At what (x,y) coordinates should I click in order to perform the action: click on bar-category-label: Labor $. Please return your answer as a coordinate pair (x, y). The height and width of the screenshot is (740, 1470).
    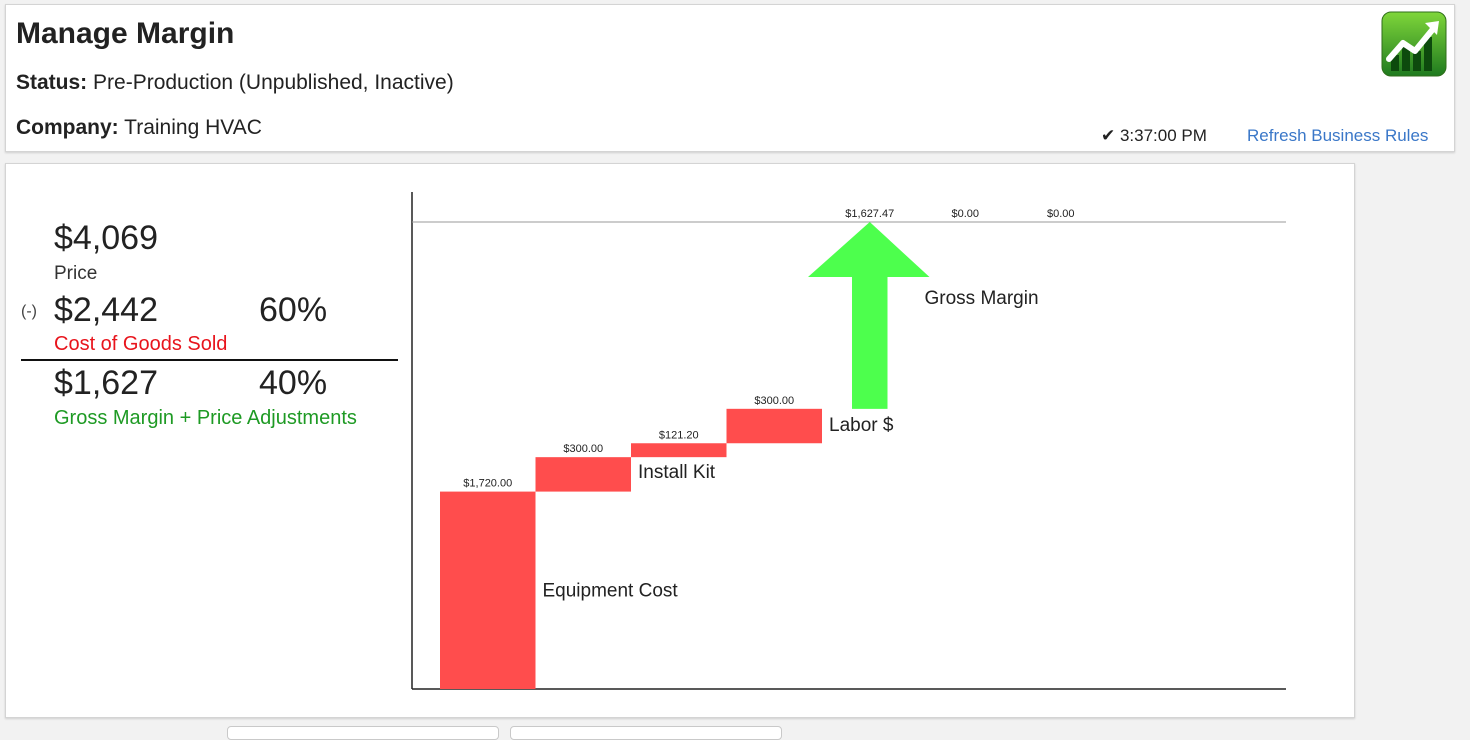
    Looking at the image, I should click on (861, 425).